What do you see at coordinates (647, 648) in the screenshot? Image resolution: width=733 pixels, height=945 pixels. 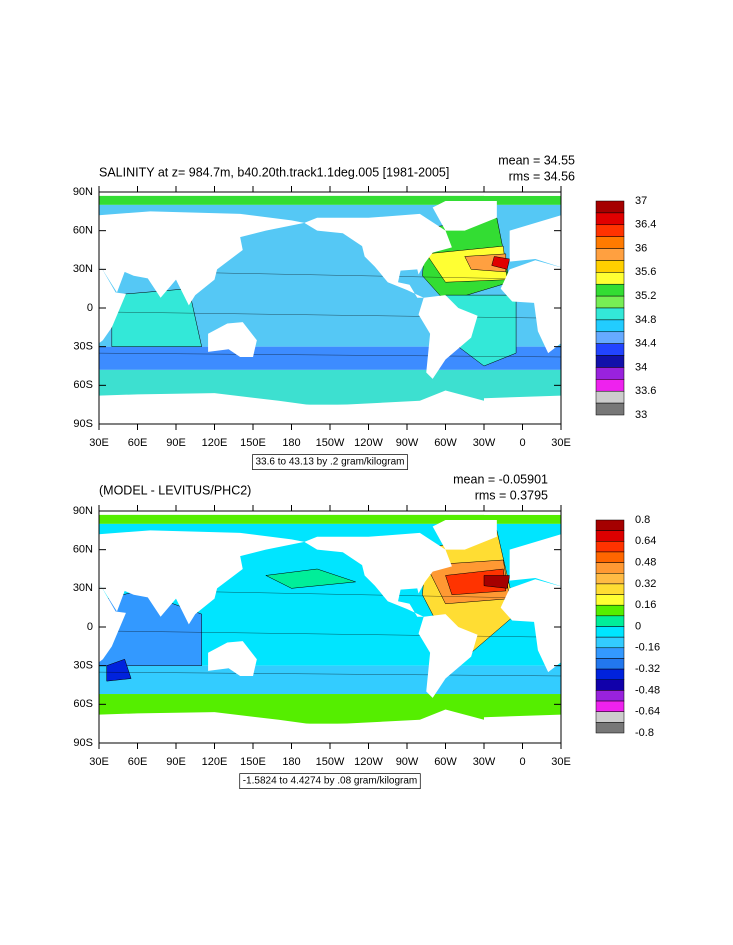 I see `colorbar-label: -0.16` at bounding box center [647, 648].